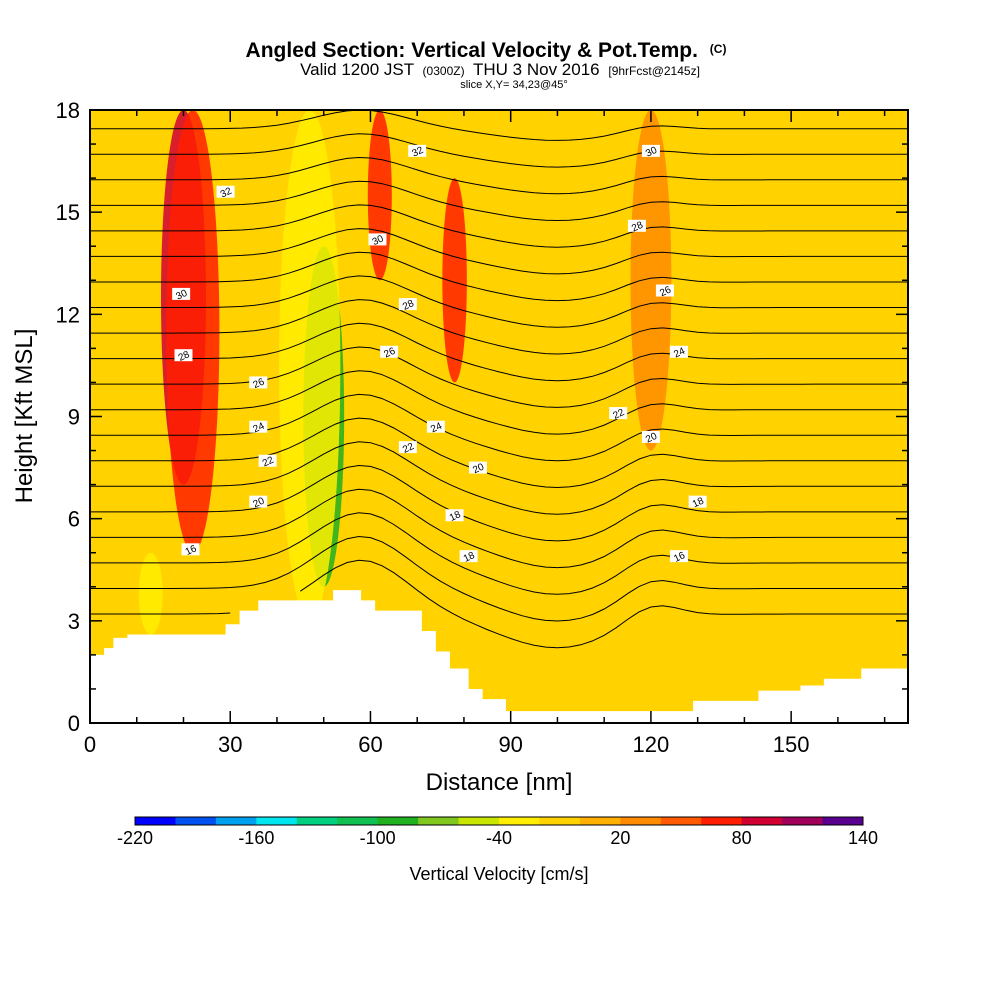  What do you see at coordinates (499, 782) in the screenshot?
I see `x-axis-label: Distance [nm]` at bounding box center [499, 782].